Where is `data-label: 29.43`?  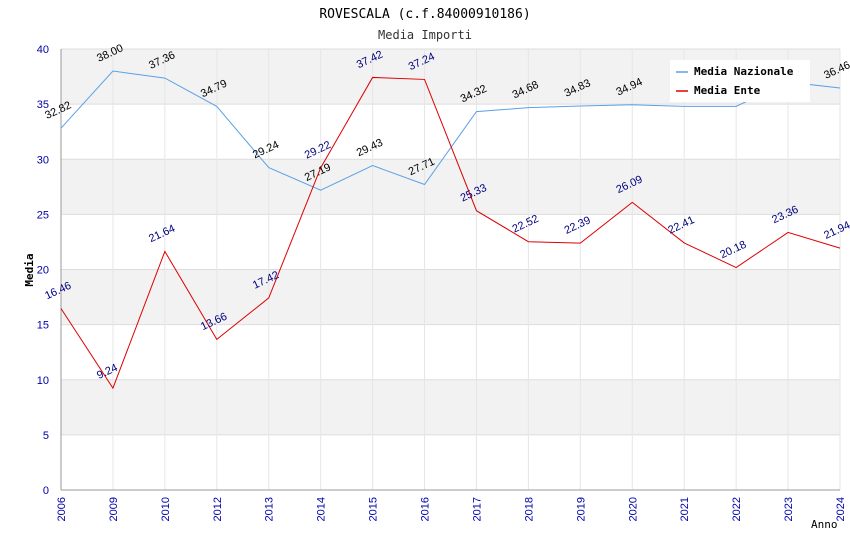
data-label: 29.43 is located at coordinates (370, 148).